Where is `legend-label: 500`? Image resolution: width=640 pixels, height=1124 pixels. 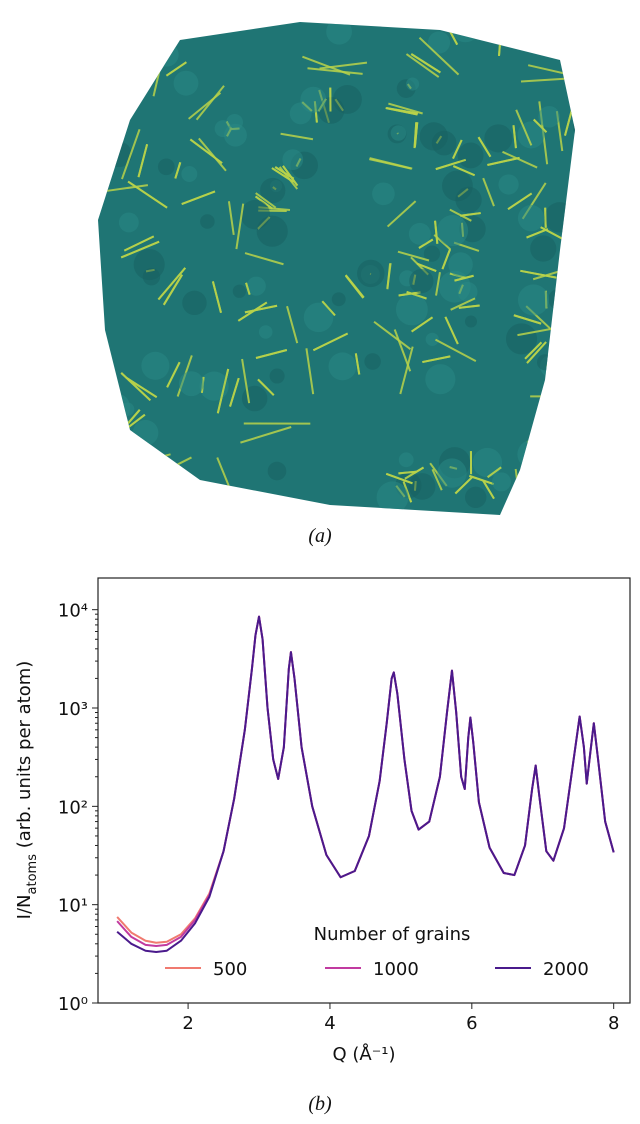 legend-label: 500 is located at coordinates (230, 969).